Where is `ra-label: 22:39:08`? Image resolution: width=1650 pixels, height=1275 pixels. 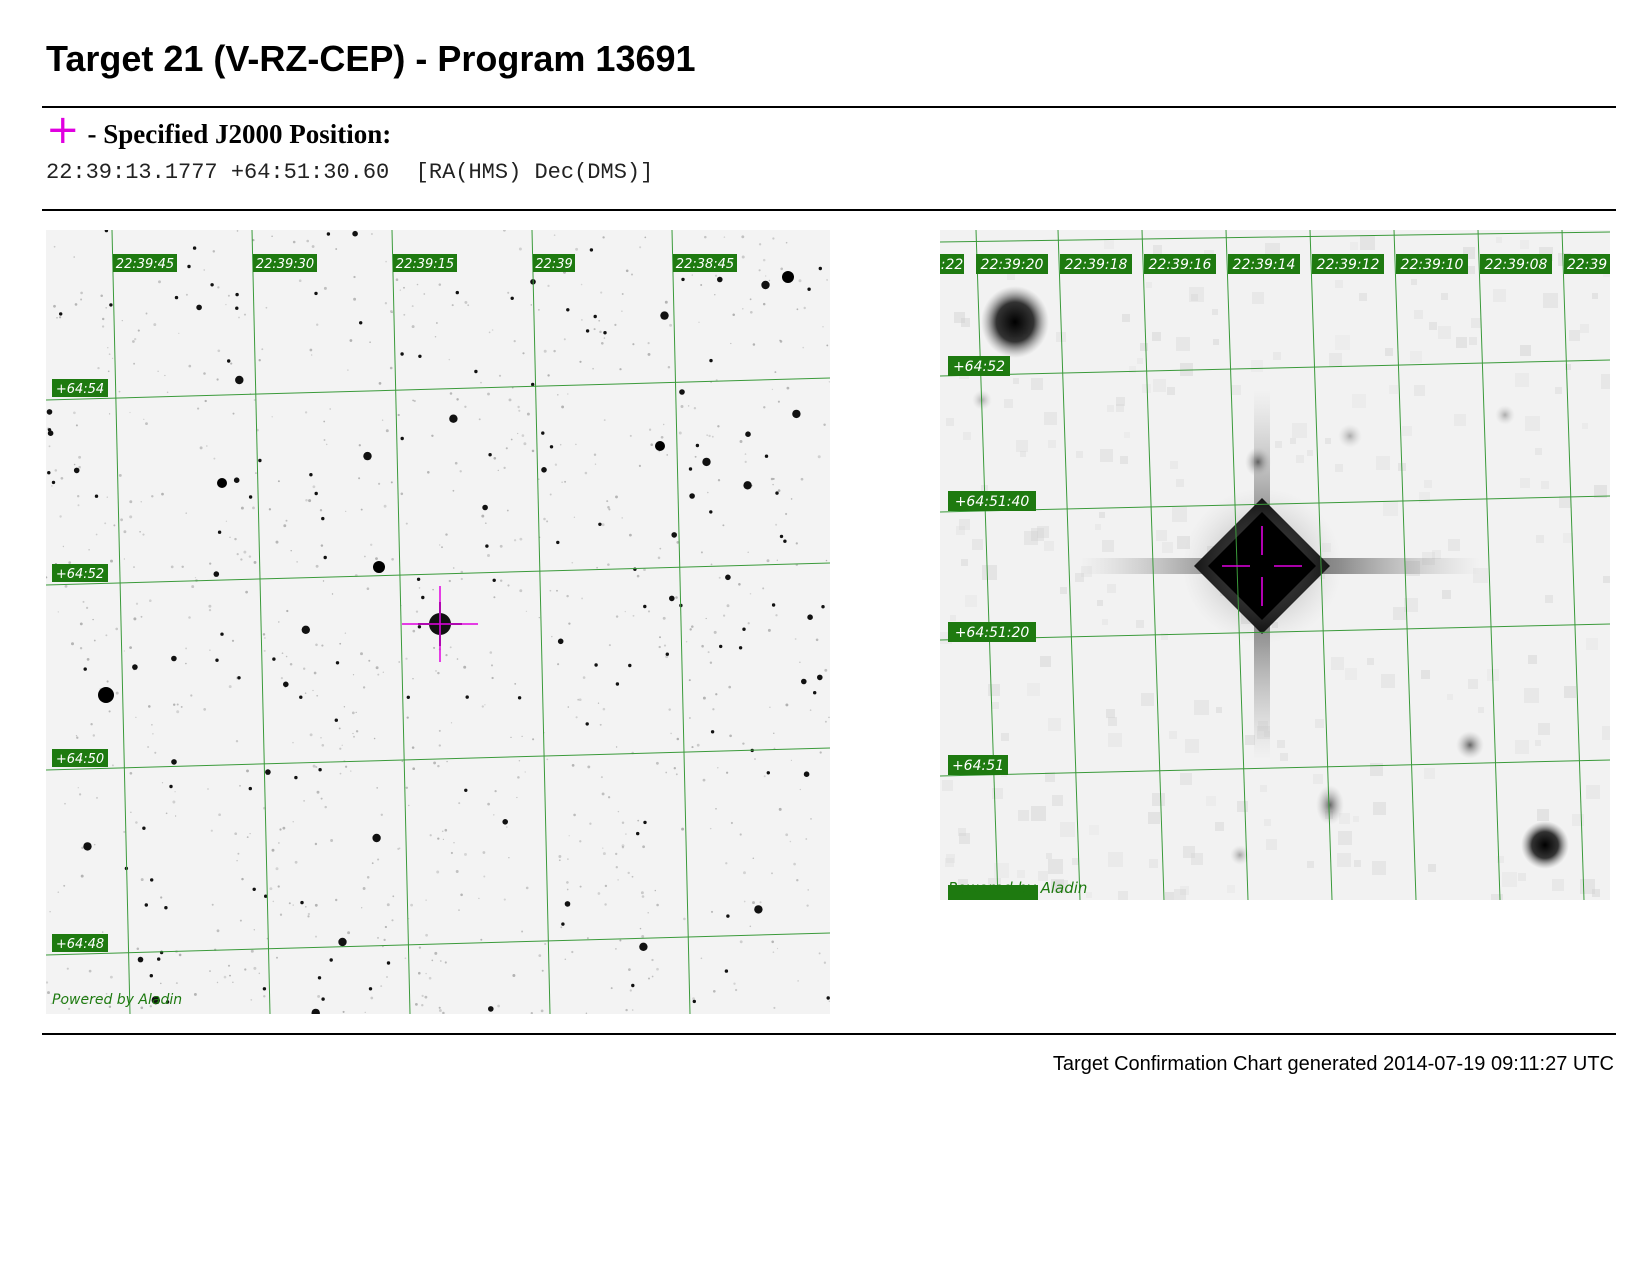 ra-label: 22:39:08 is located at coordinates (1516, 265).